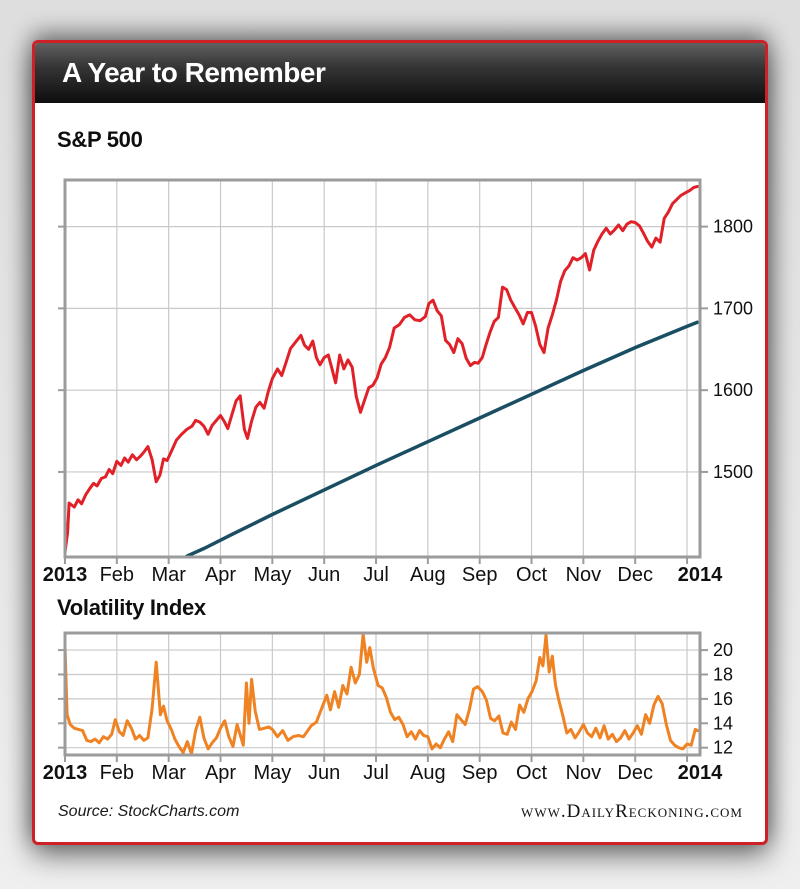 This screenshot has width=800, height=889. I want to click on y-tick-label: 12, so click(723, 748).